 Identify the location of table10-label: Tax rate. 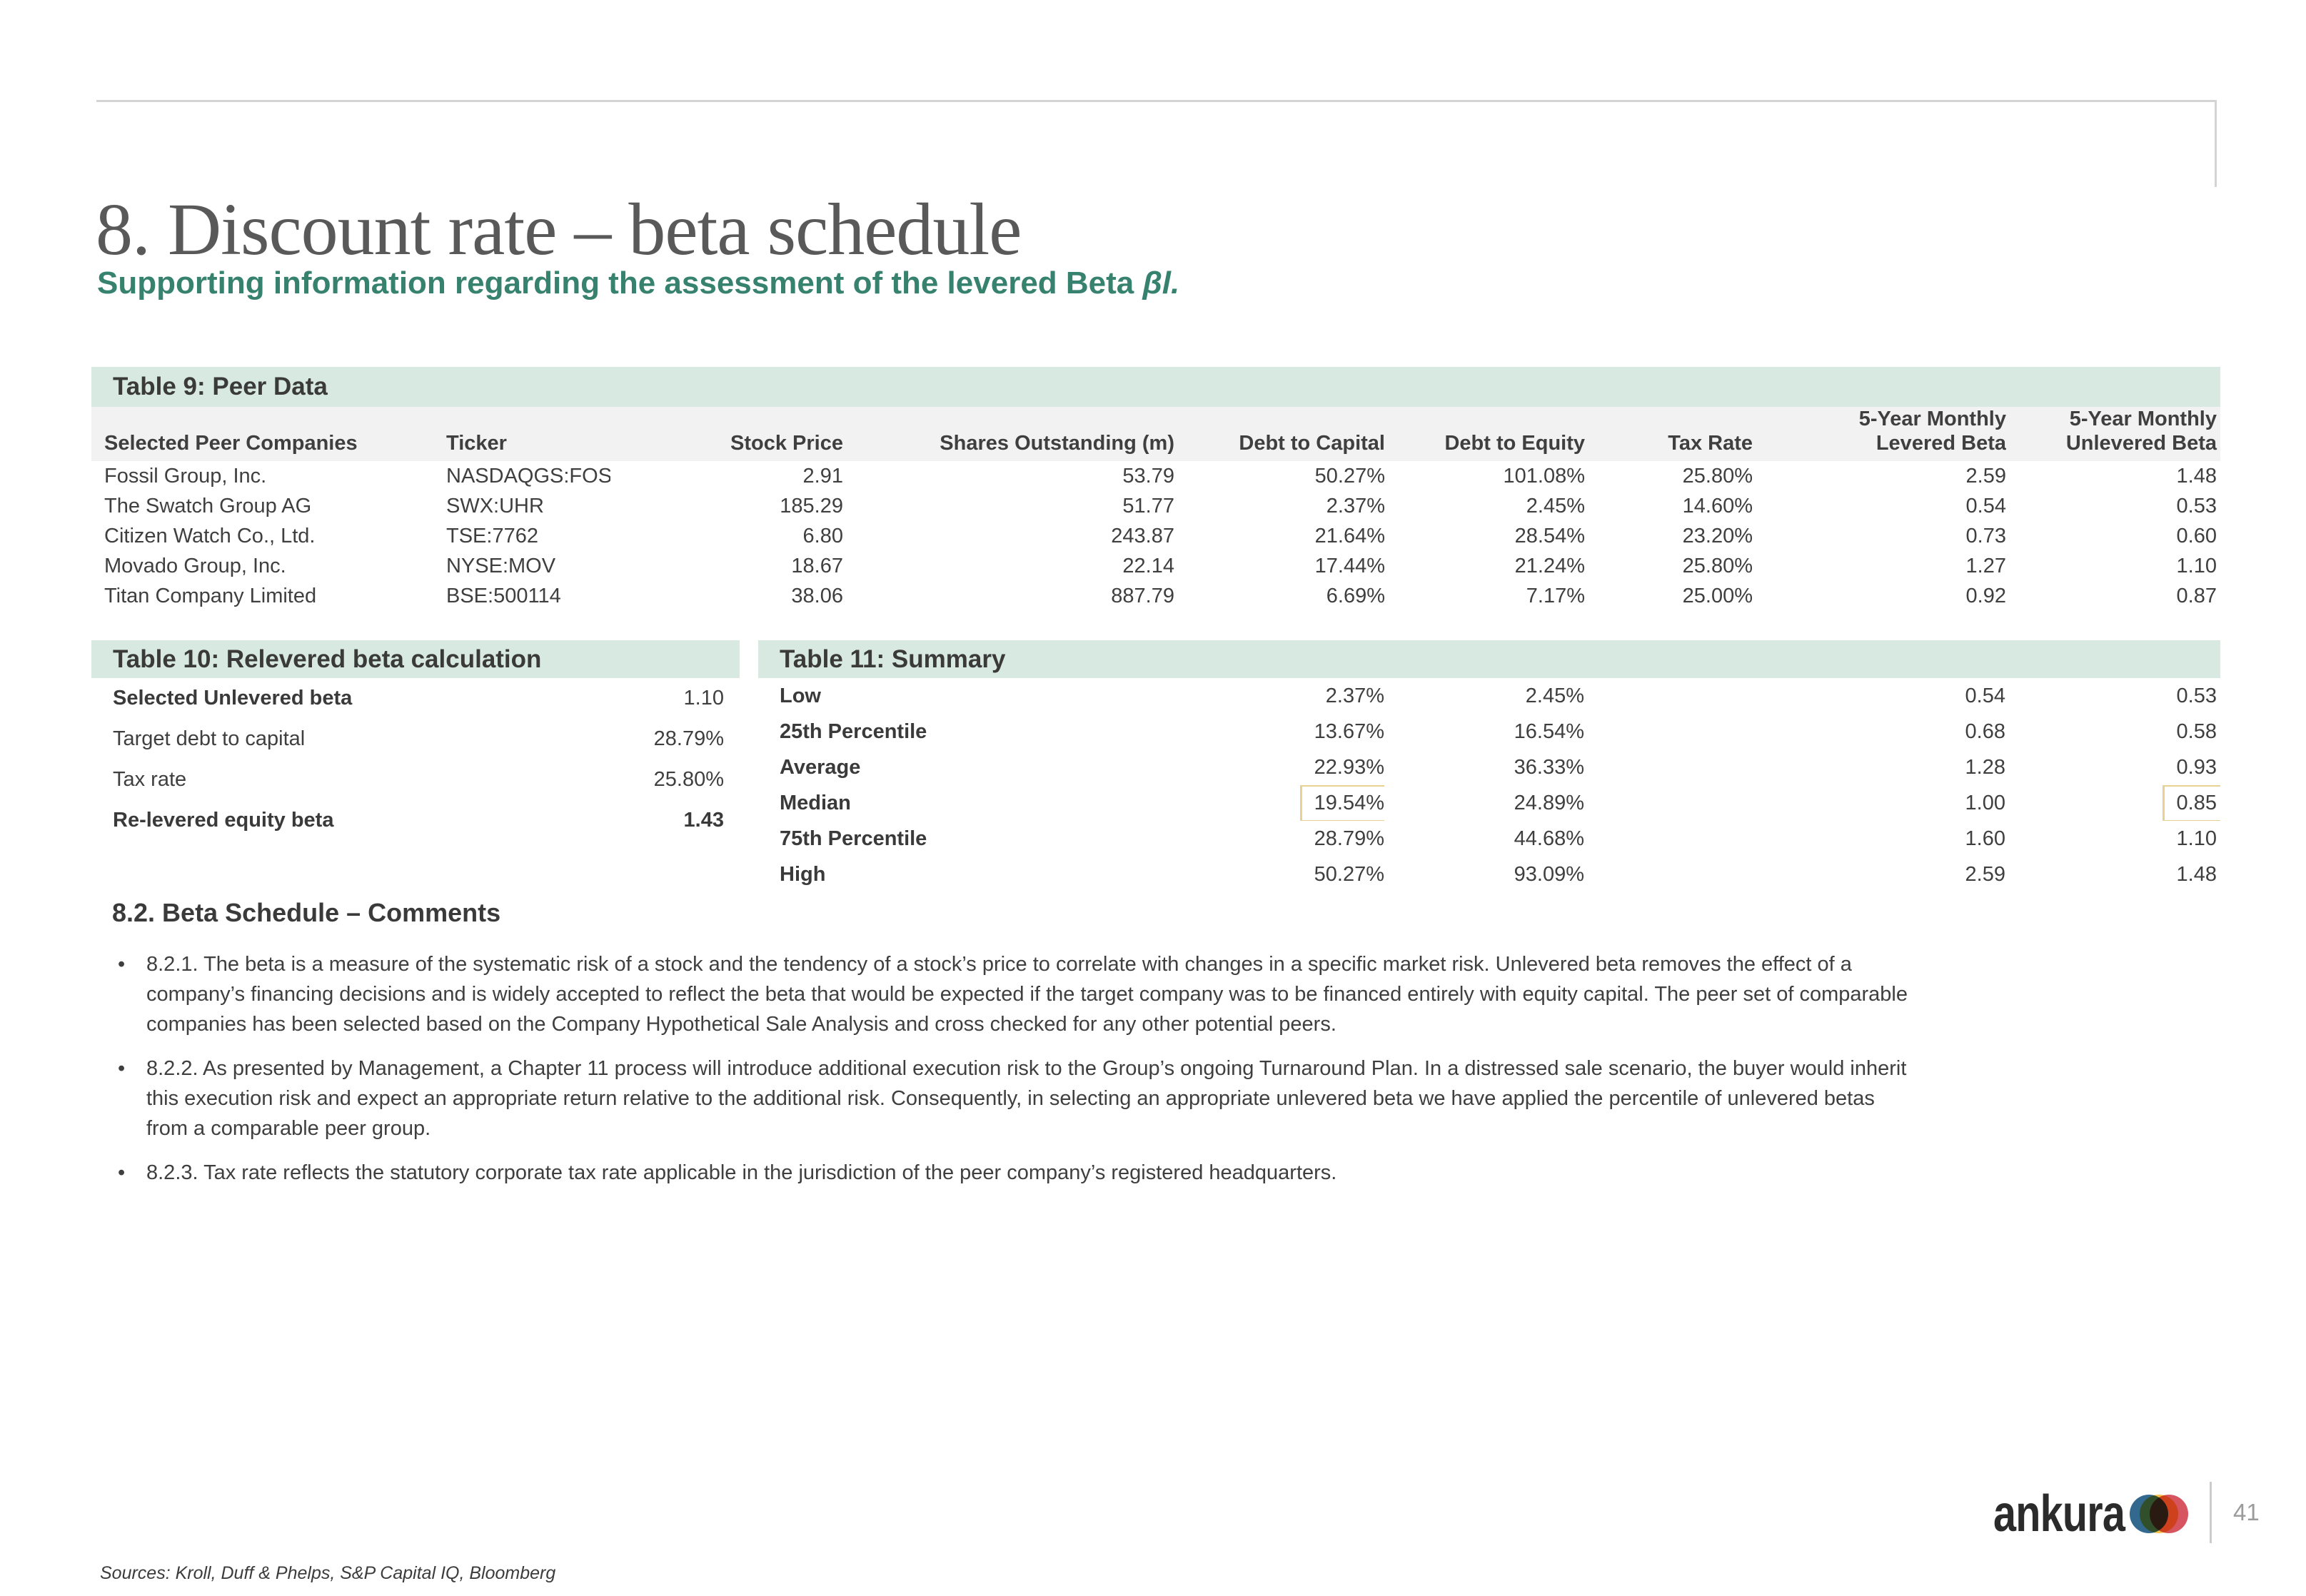
(150, 779).